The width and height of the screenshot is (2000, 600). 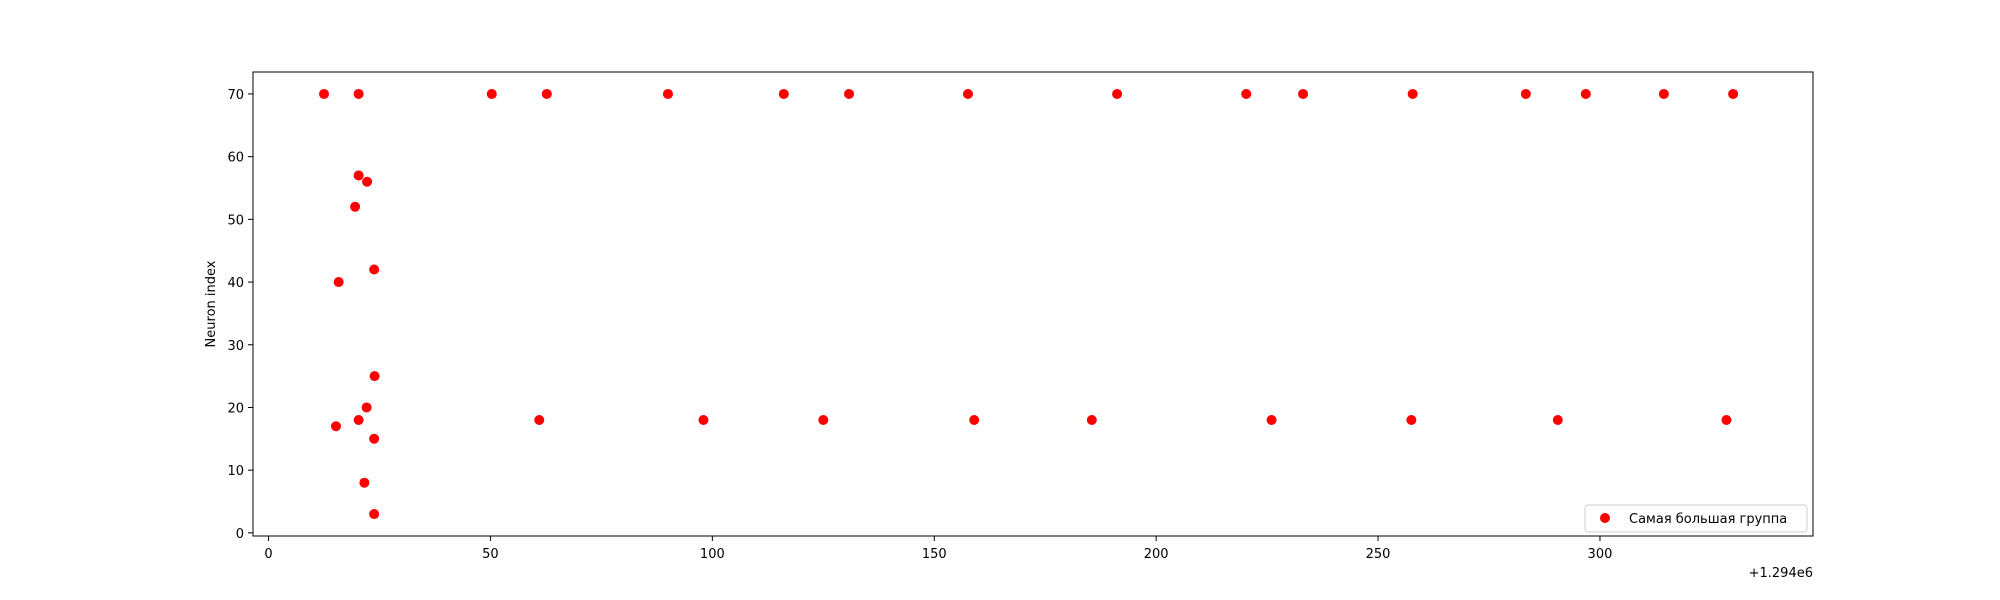 What do you see at coordinates (1605, 518) in the screenshot?
I see `legend-marker` at bounding box center [1605, 518].